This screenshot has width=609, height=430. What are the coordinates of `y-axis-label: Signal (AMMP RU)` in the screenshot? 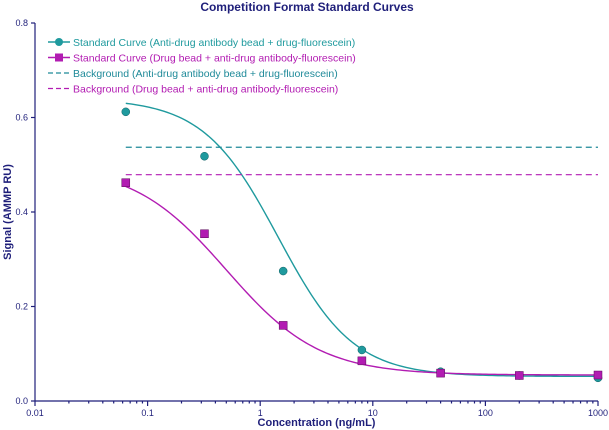 It's located at (8, 212).